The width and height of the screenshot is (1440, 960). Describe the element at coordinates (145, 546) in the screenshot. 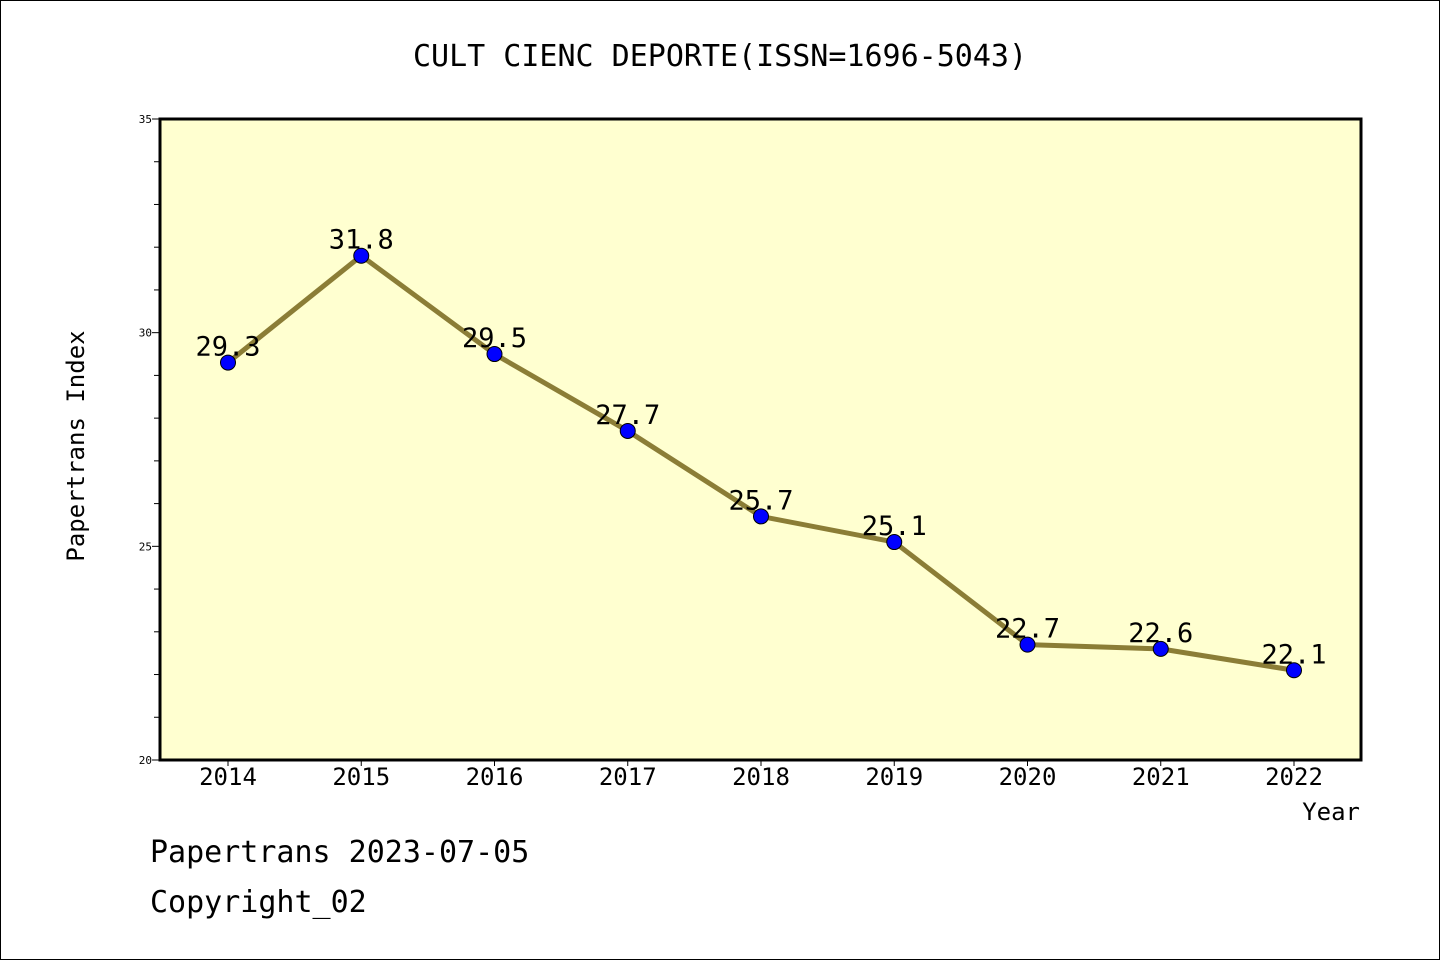

I see `y-tick-label: 25` at that location.